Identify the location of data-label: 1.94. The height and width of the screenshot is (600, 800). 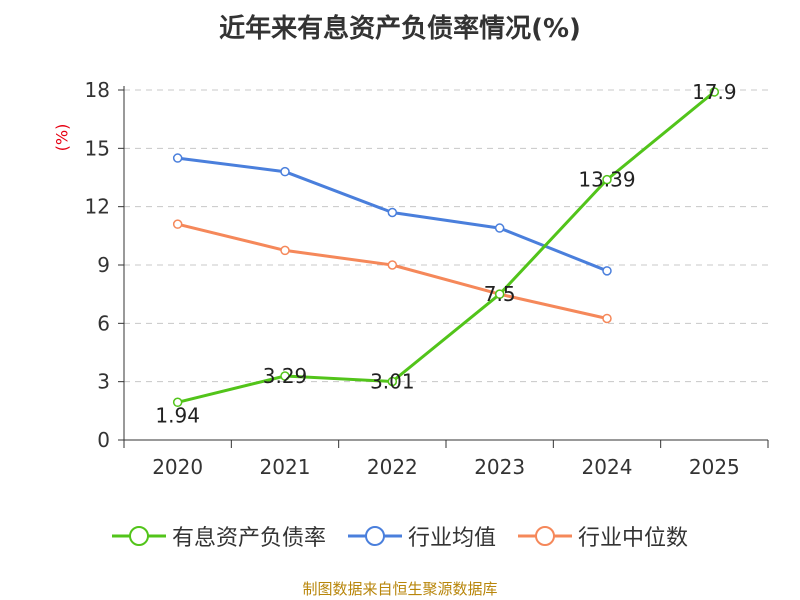
(177, 415).